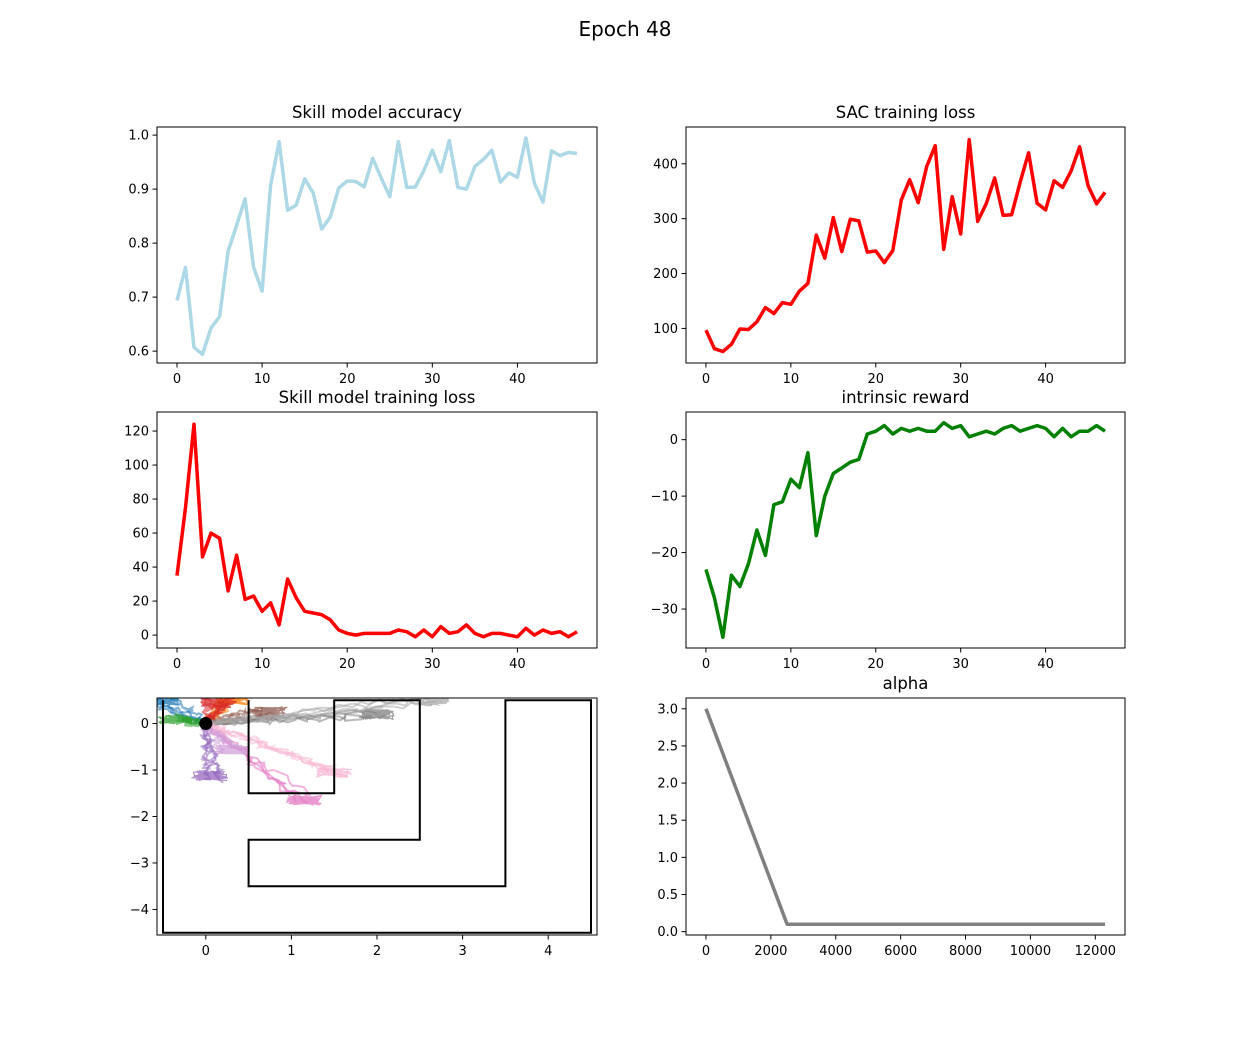 This screenshot has height=1050, width=1250. Describe the element at coordinates (291, 951) in the screenshot. I see `x-tick-label: 1` at that location.